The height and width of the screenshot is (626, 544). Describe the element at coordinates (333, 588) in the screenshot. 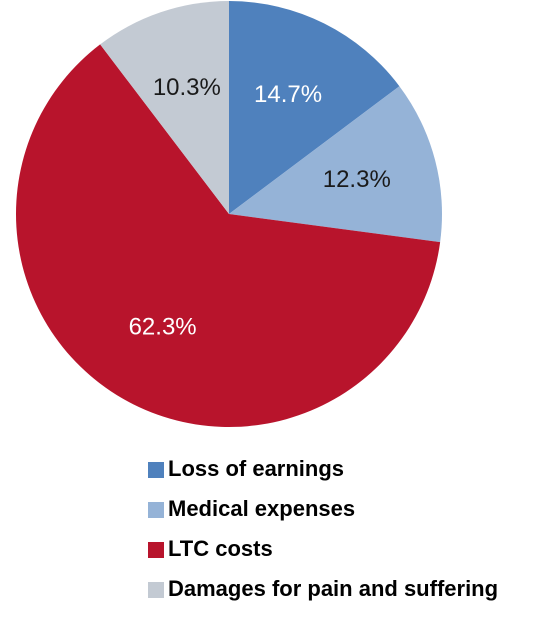

I see `legend-label: Damages for pain and suffering` at that location.